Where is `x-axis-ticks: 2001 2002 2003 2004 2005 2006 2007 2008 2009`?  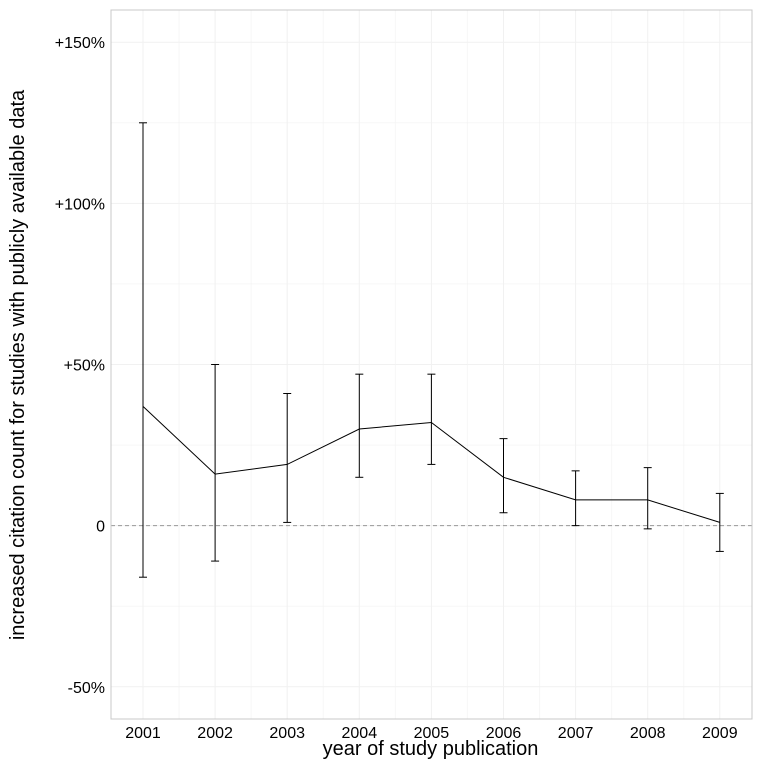
x-axis-ticks: 2001 2002 2003 2004 2005 2006 2007 2008 2009 is located at coordinates (431, 733).